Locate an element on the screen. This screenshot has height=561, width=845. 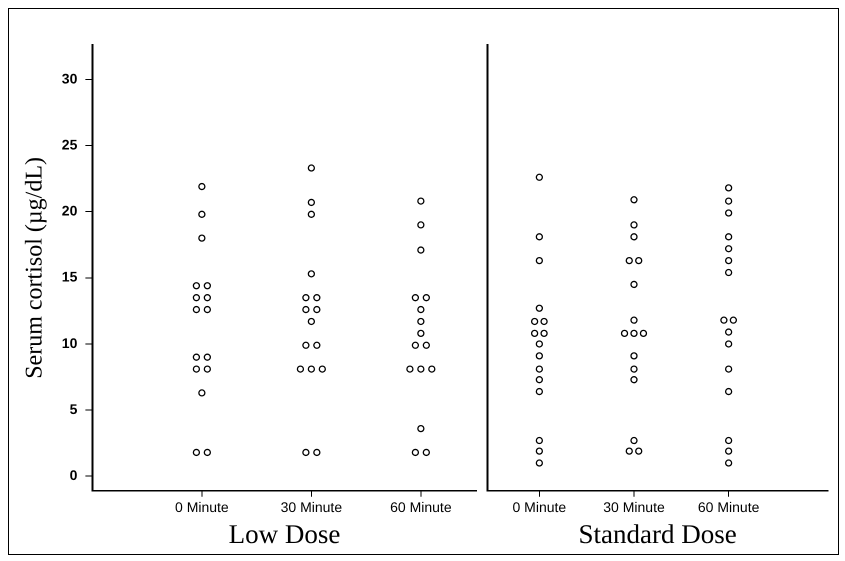
y-tick-label: 30 is located at coordinates (70, 78).